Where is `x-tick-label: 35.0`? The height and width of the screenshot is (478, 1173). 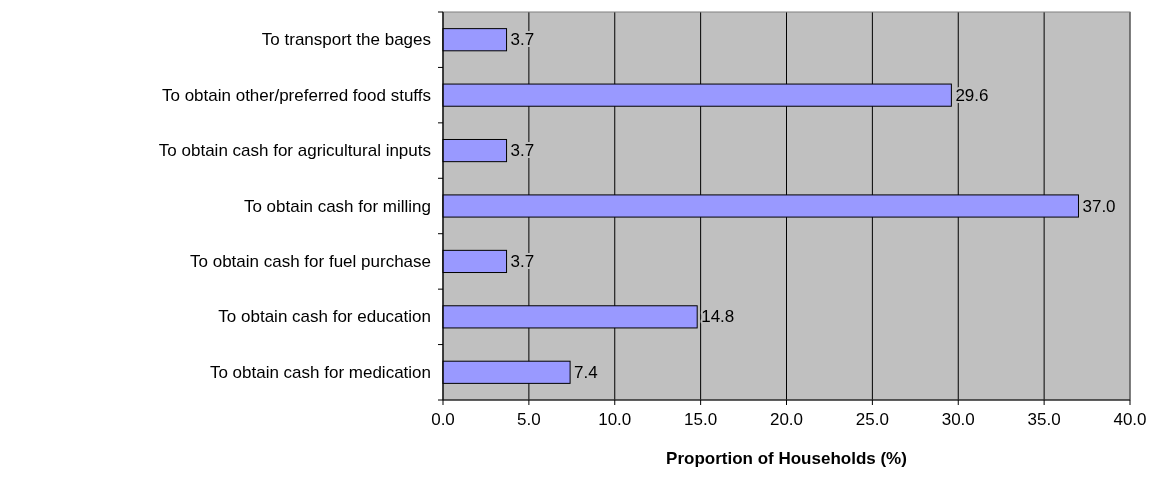
x-tick-label: 35.0 is located at coordinates (1044, 419).